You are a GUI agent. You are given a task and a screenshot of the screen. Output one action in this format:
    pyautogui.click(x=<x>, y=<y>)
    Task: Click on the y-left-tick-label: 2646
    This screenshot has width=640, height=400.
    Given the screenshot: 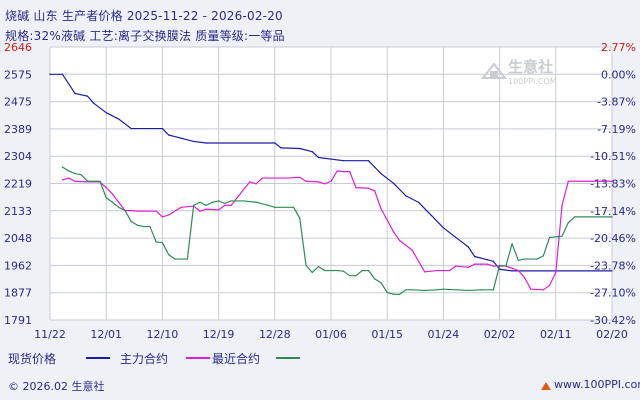 What is the action you would take?
    pyautogui.click(x=18, y=47)
    